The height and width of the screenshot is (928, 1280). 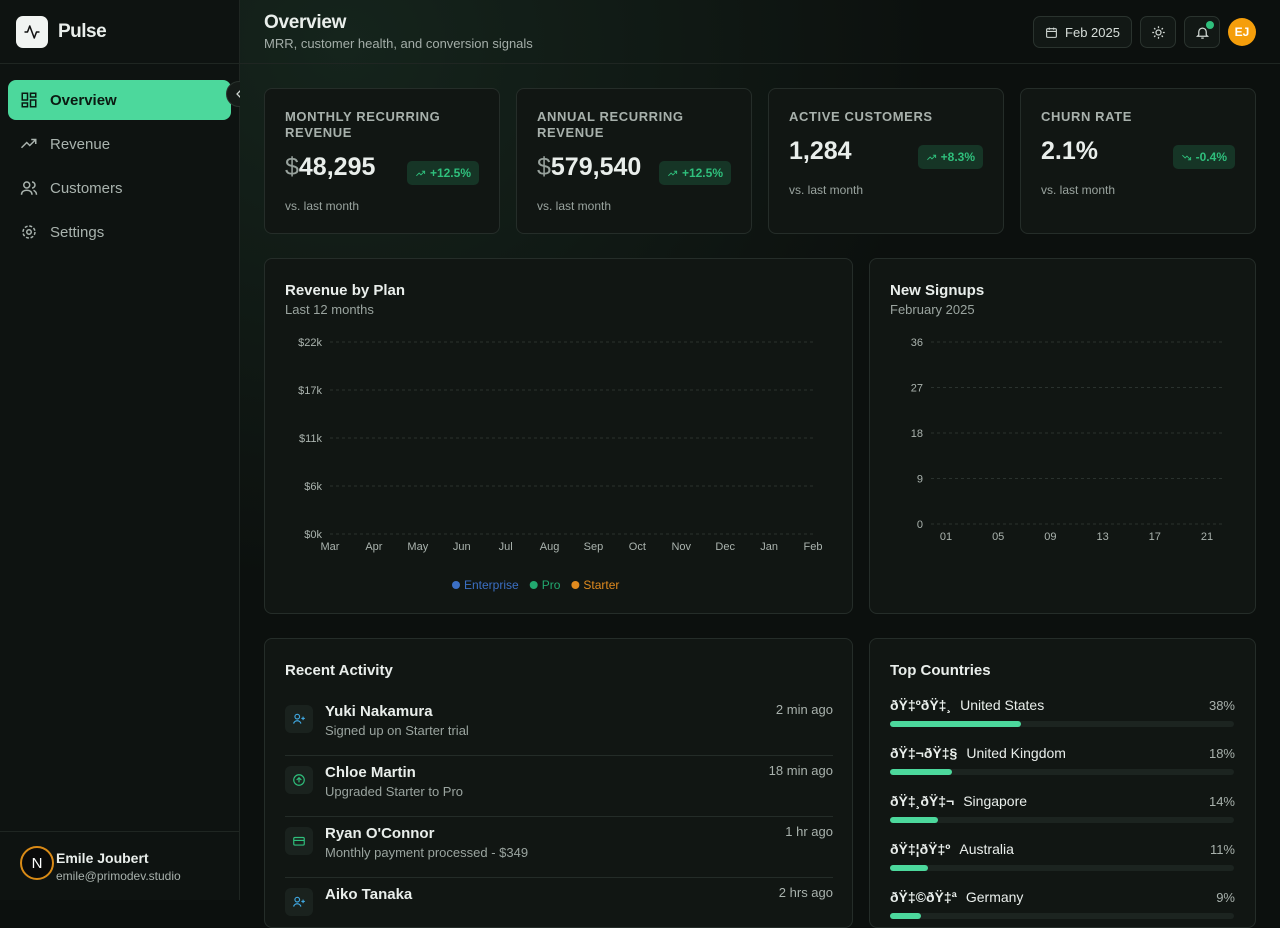 I want to click on activity-time: 2 min ago, so click(x=804, y=709).